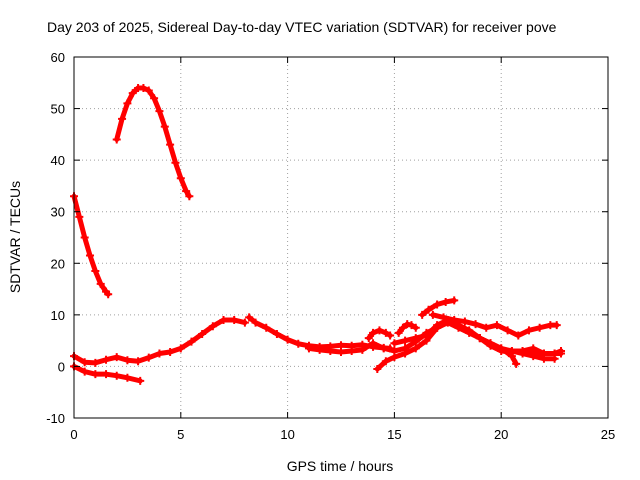 This screenshot has width=640, height=480. I want to click on y-tick-label: -10, so click(55, 418).